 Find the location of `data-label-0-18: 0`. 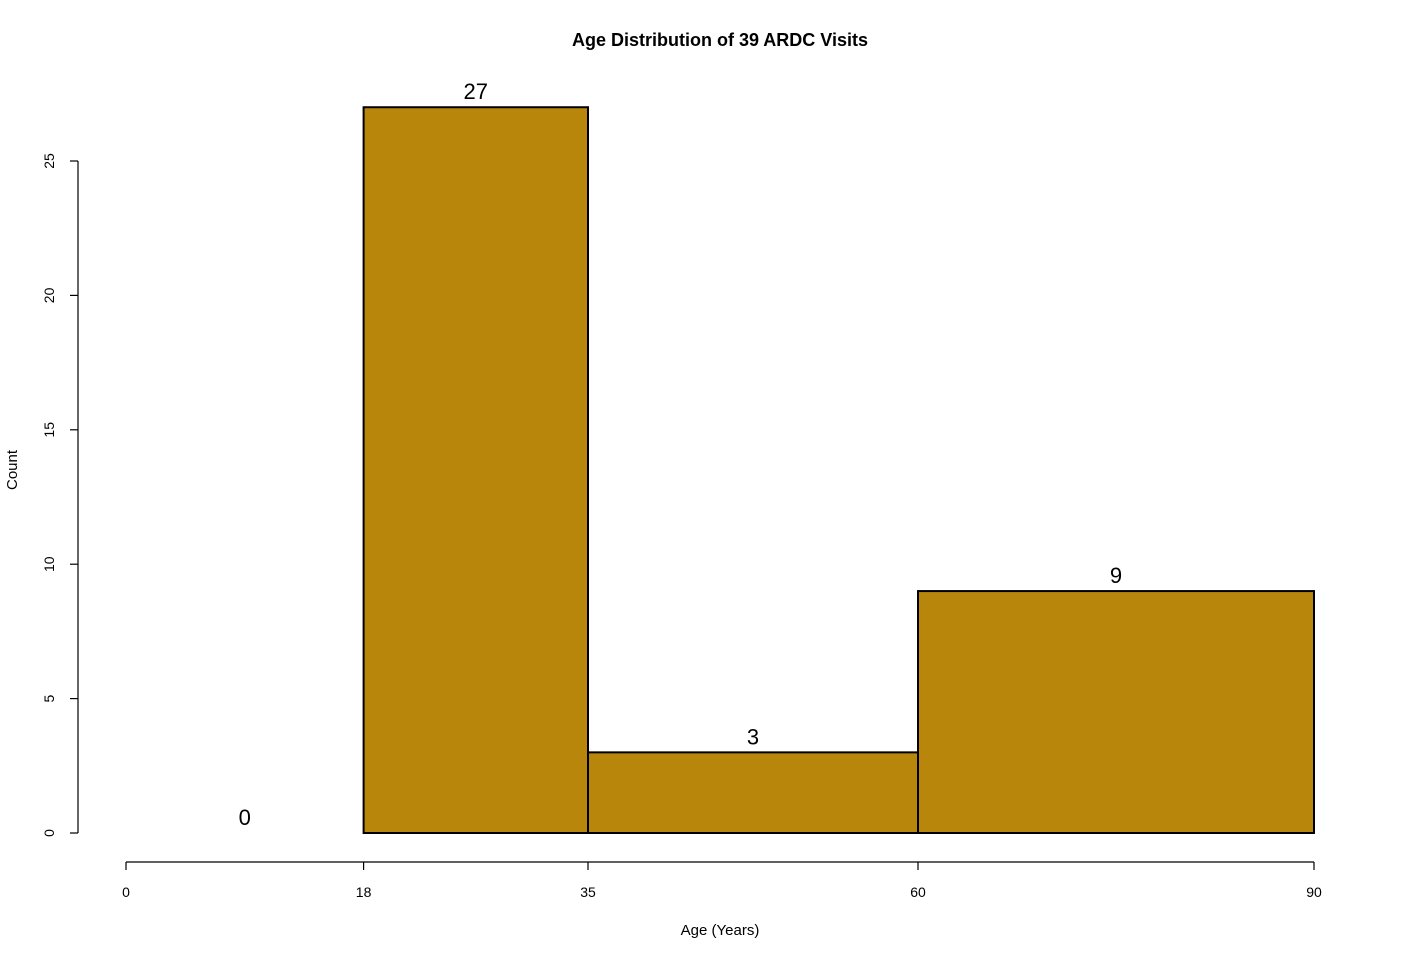

data-label-0-18: 0 is located at coordinates (245, 817).